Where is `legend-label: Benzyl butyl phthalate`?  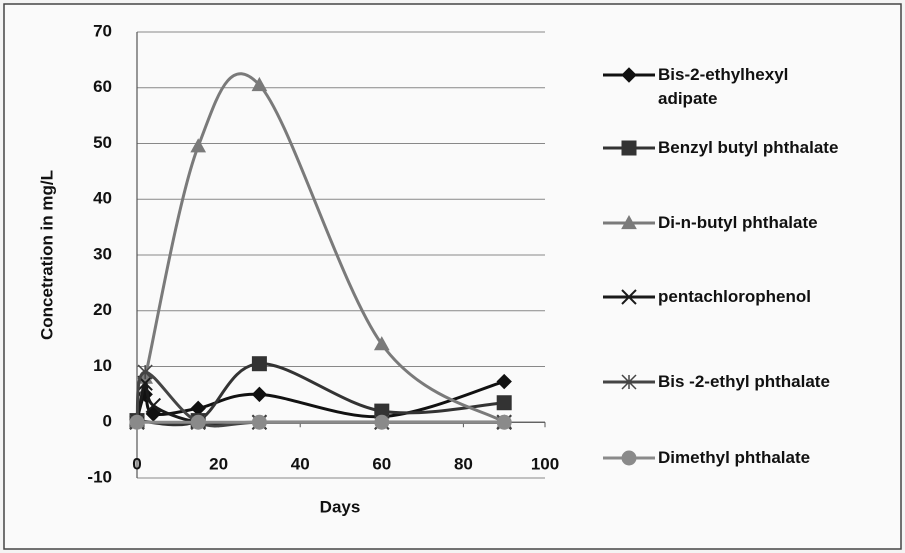 legend-label: Benzyl butyl phthalate is located at coordinates (748, 147).